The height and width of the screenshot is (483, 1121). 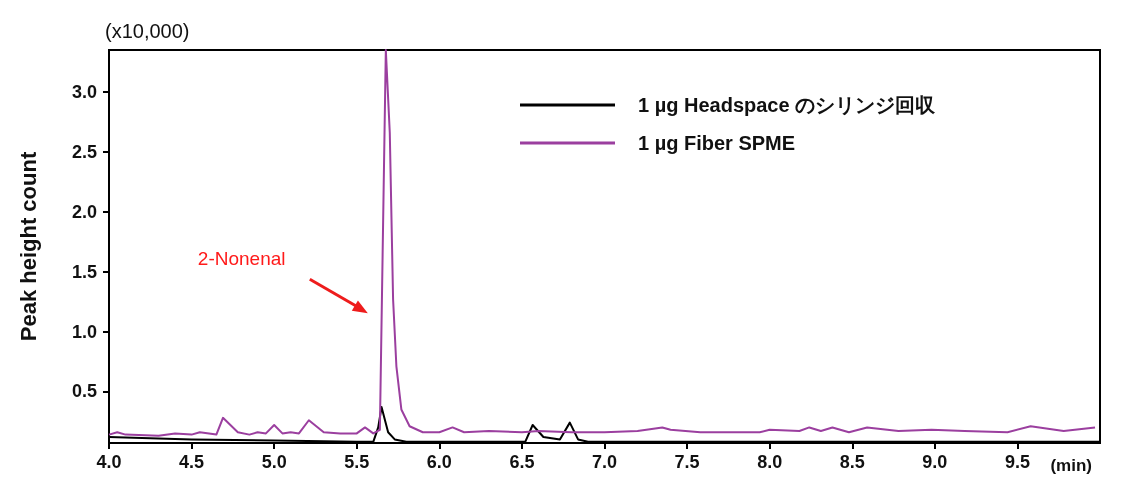 I want to click on y-tick-label: 2.0, so click(x=84, y=211).